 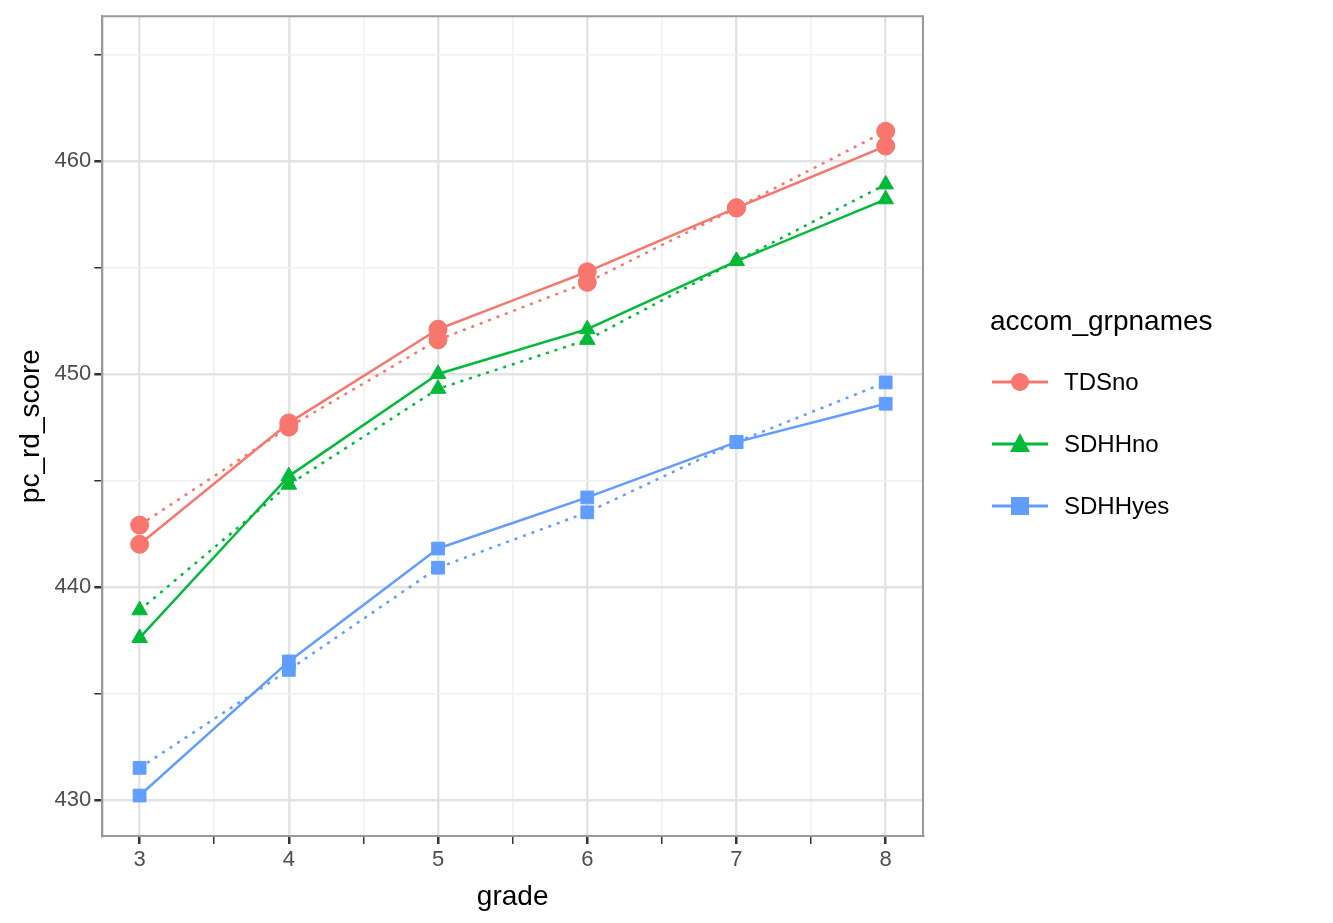 What do you see at coordinates (73, 798) in the screenshot?
I see `y-tick-label: 430` at bounding box center [73, 798].